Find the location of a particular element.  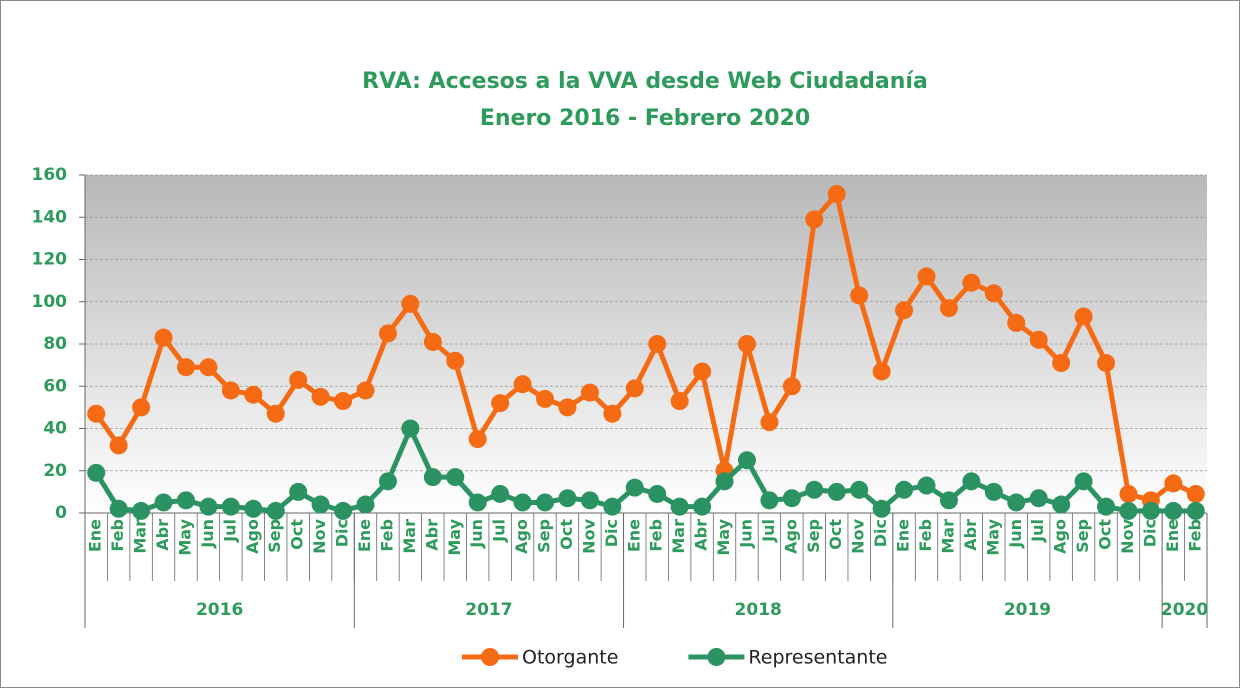

year-label: 2016 is located at coordinates (219, 610).